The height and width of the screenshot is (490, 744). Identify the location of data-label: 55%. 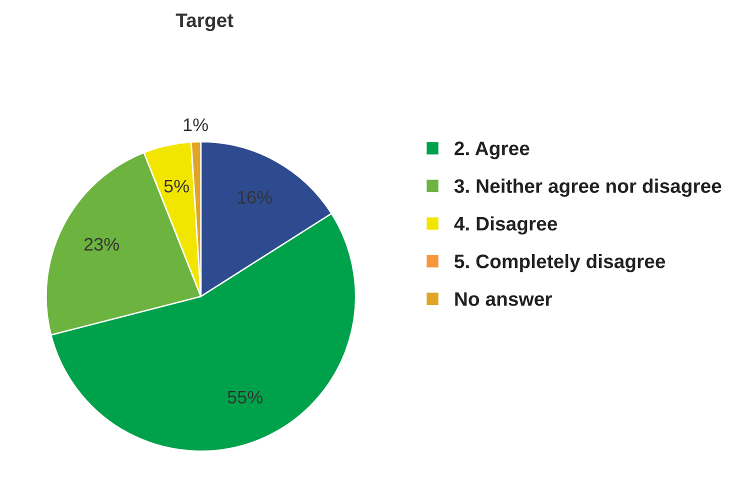
(245, 397).